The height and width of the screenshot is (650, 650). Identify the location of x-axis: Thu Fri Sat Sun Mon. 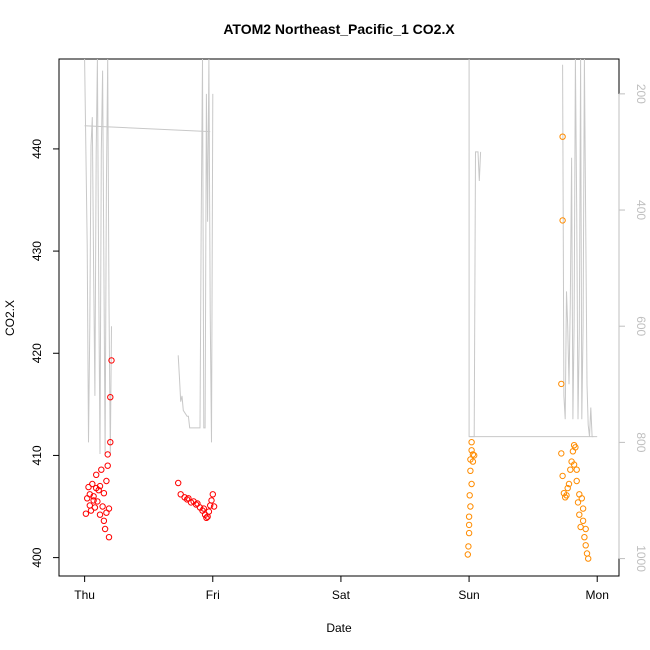
(341, 588).